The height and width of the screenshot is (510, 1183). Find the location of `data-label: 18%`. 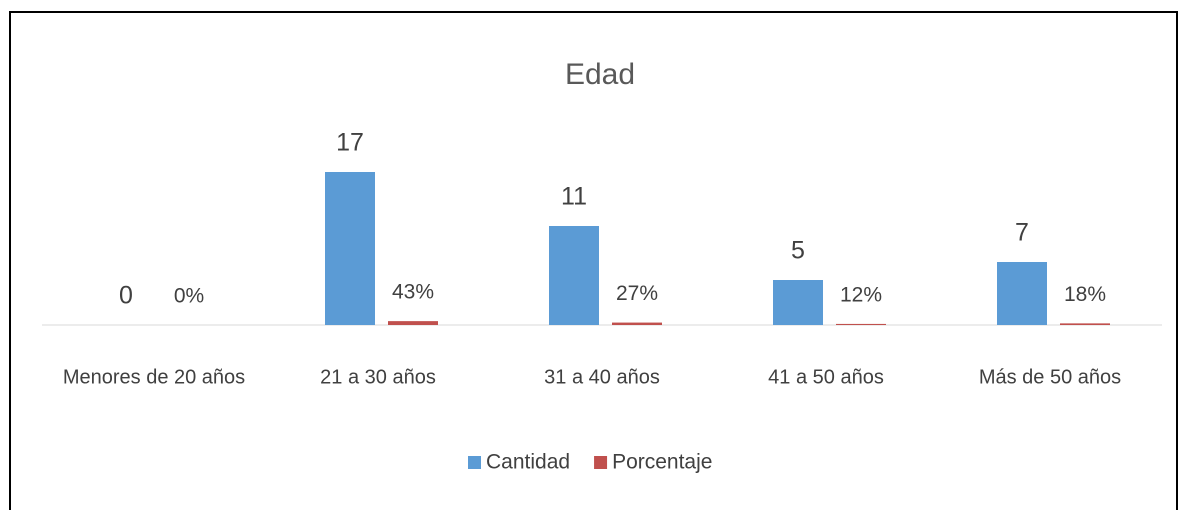

data-label: 18% is located at coordinates (1085, 294).